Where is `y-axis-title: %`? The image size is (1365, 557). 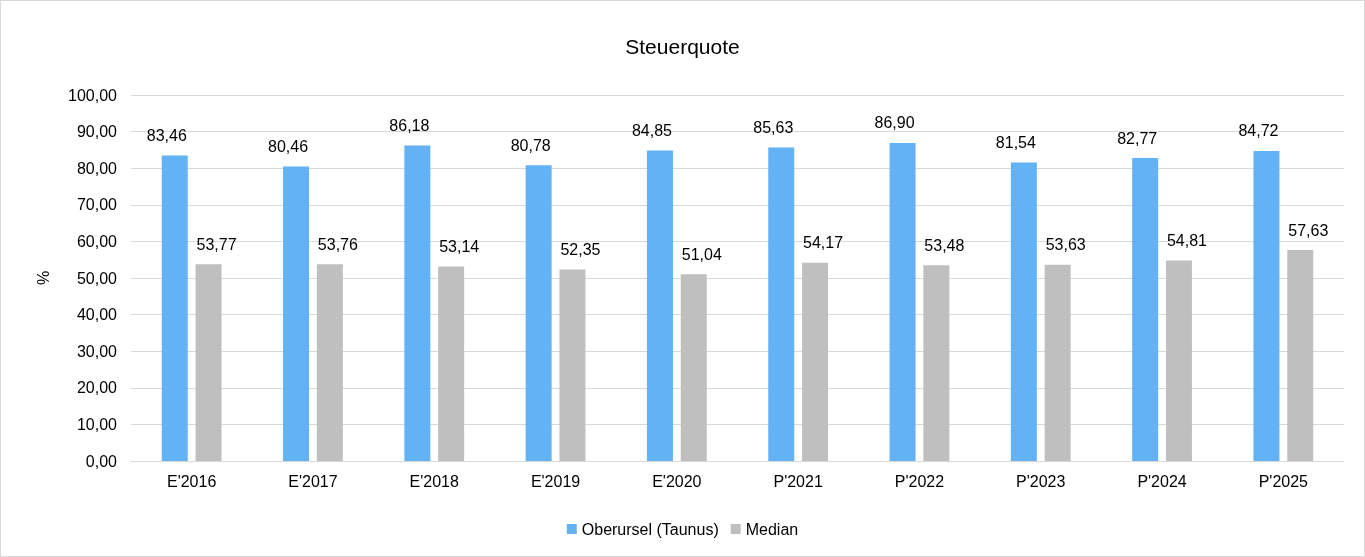
y-axis-title: % is located at coordinates (43, 278).